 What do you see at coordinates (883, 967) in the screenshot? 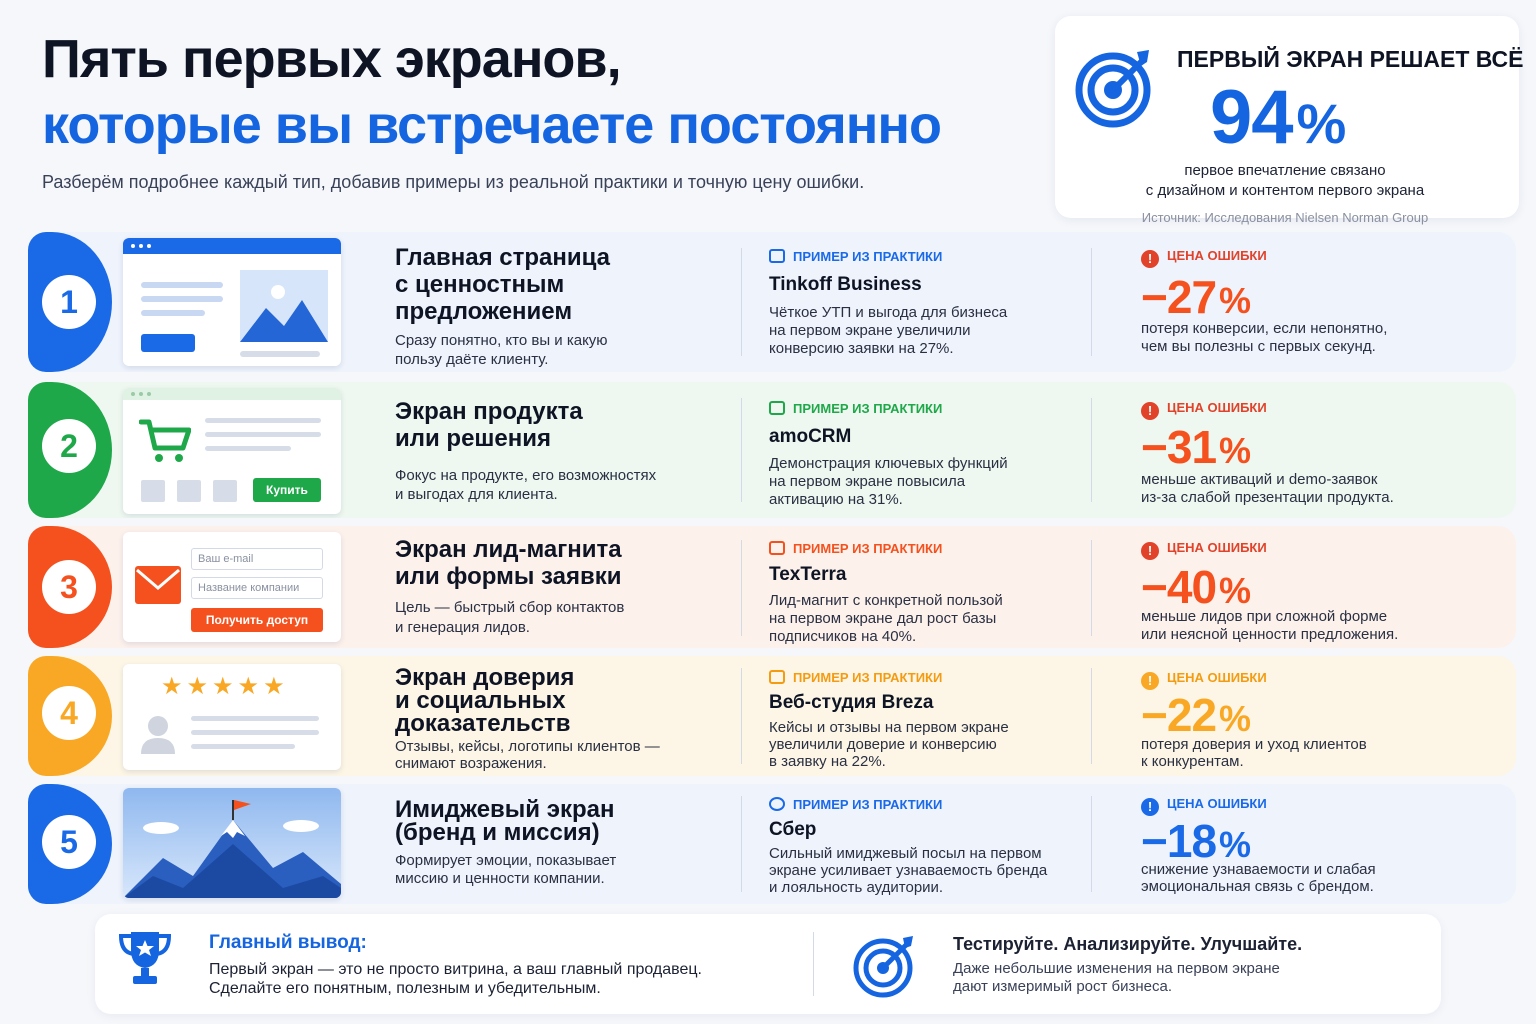
I see `target-icon` at bounding box center [883, 967].